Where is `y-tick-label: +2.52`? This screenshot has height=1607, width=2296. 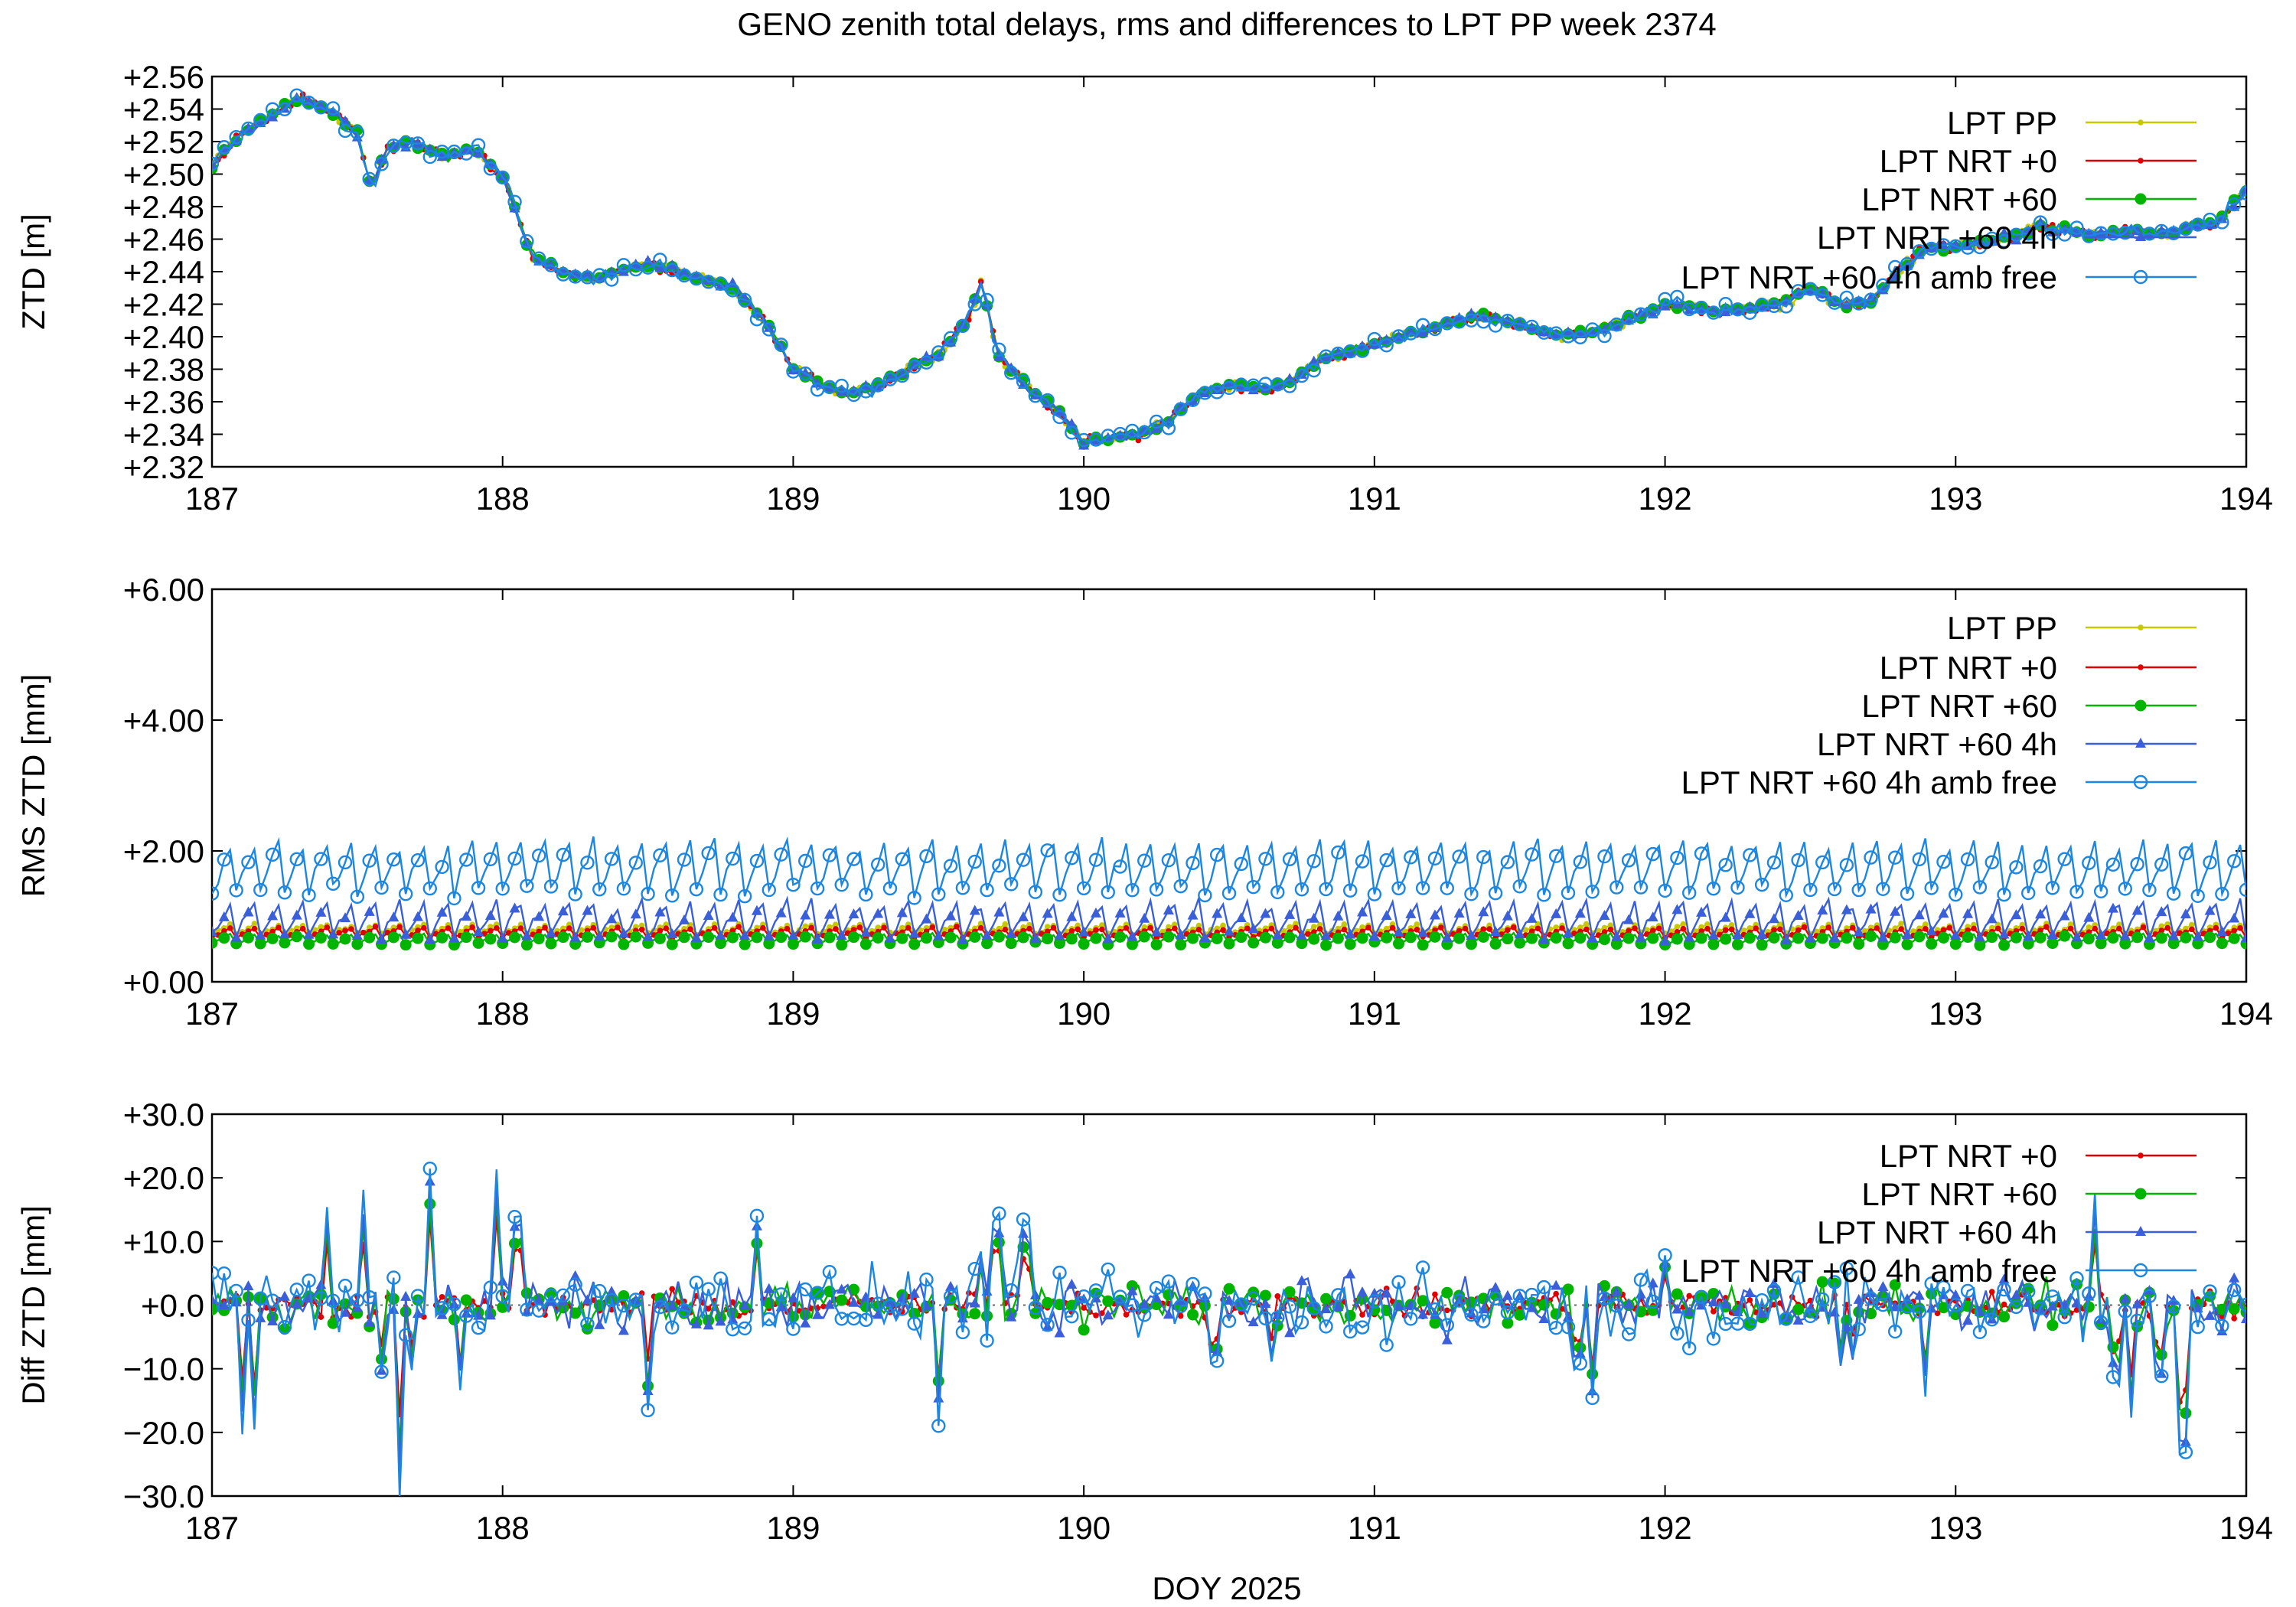 y-tick-label: +2.52 is located at coordinates (163, 142).